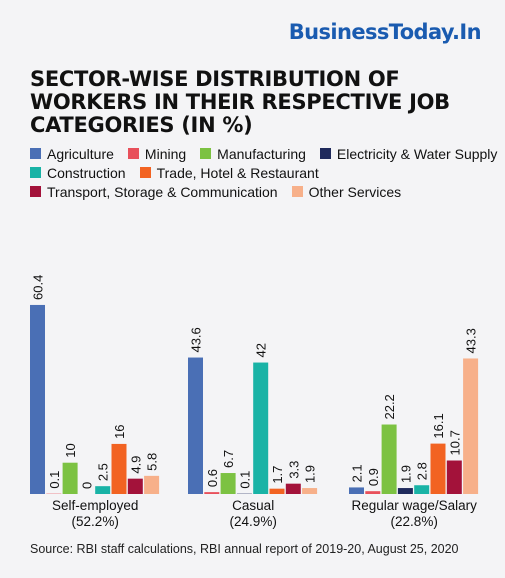 This screenshot has height=578, width=505. Describe the element at coordinates (417, 153) in the screenshot. I see `legend-label: Electricity & Water Supply` at that location.